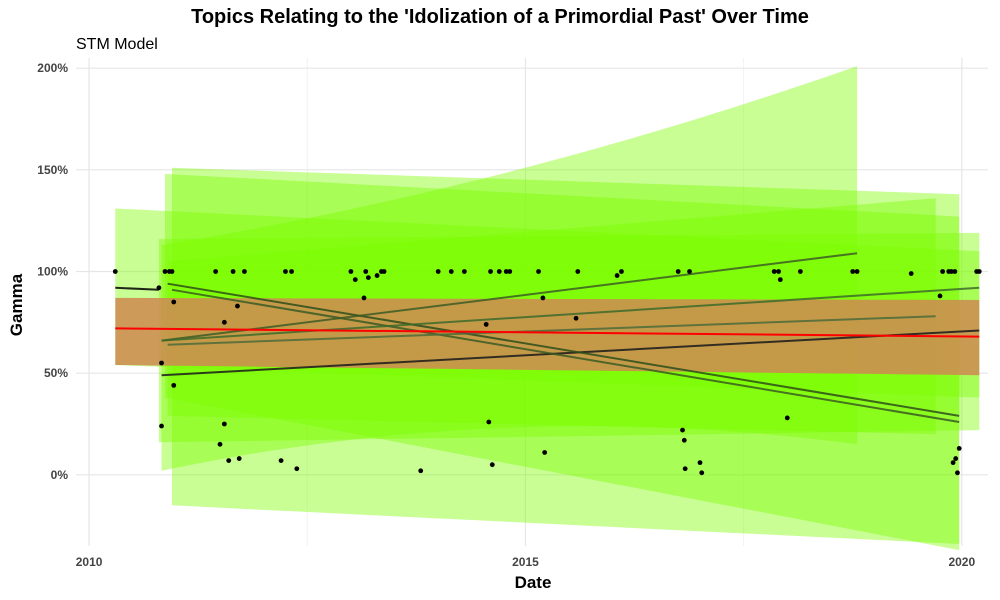  I want to click on y-tick-label: 200%, so click(52, 68).